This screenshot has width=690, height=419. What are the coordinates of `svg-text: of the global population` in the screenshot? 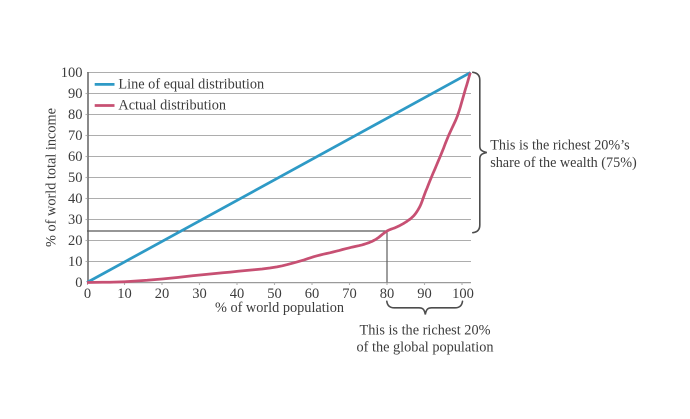 It's located at (425, 347).